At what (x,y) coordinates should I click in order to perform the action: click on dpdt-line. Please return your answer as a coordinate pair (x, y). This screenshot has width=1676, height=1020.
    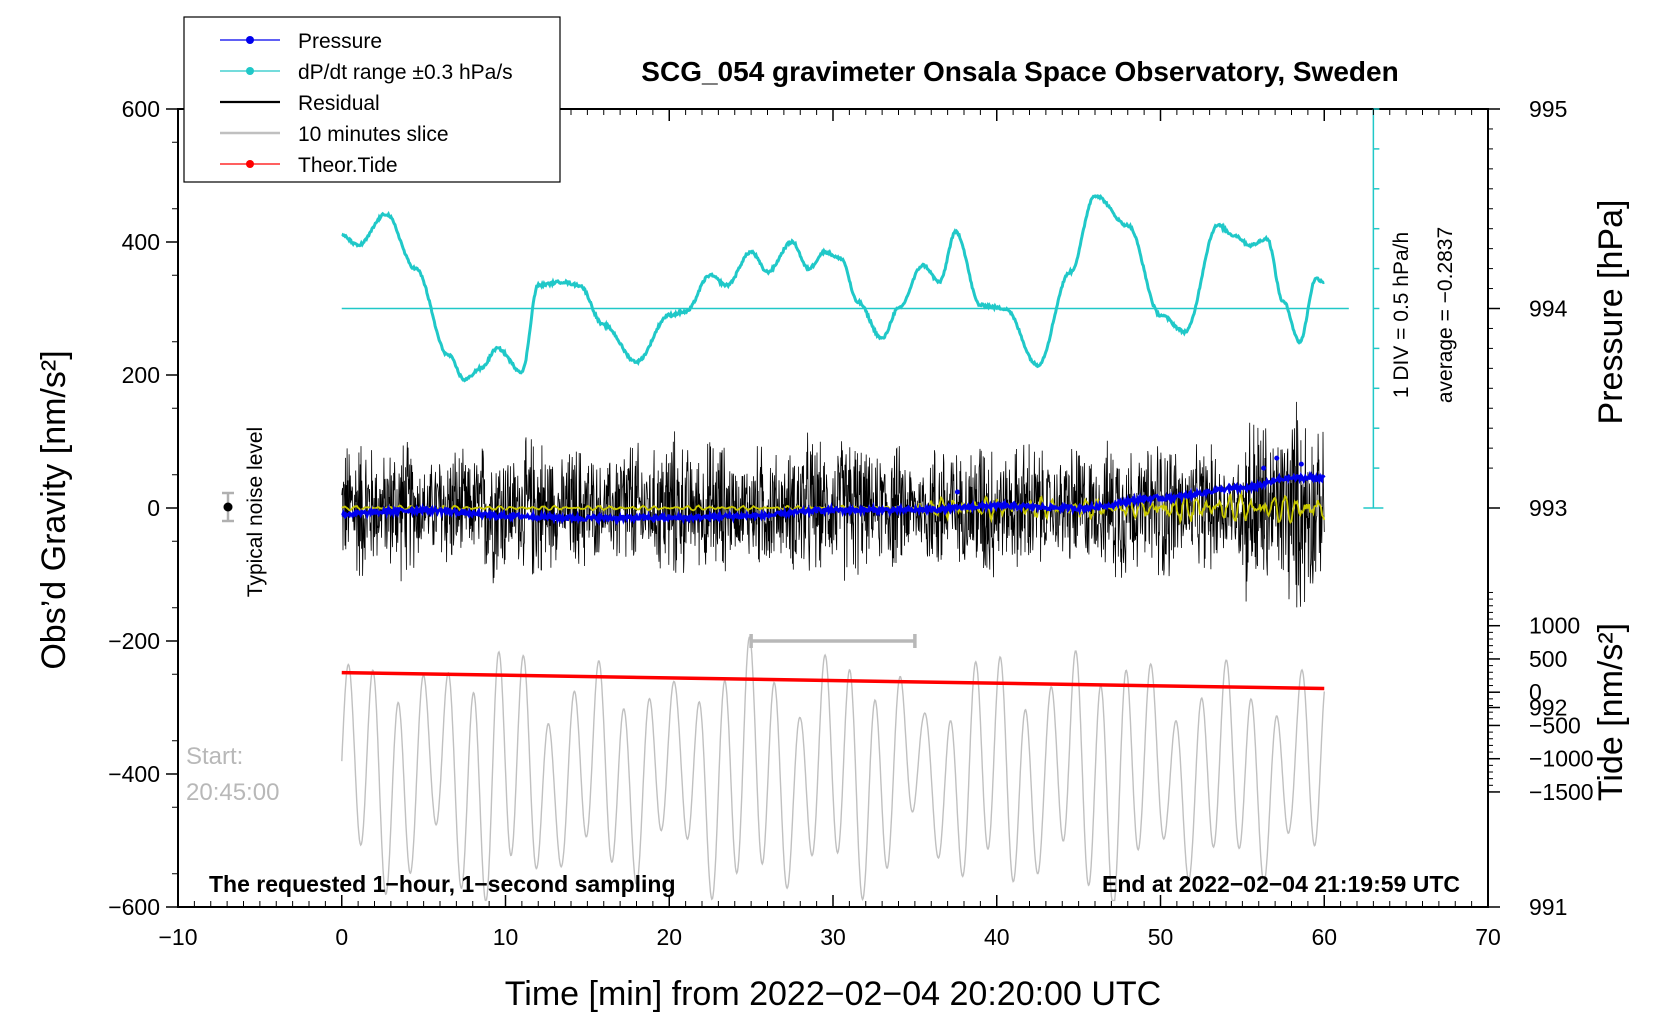
    Looking at the image, I should click on (833, 288).